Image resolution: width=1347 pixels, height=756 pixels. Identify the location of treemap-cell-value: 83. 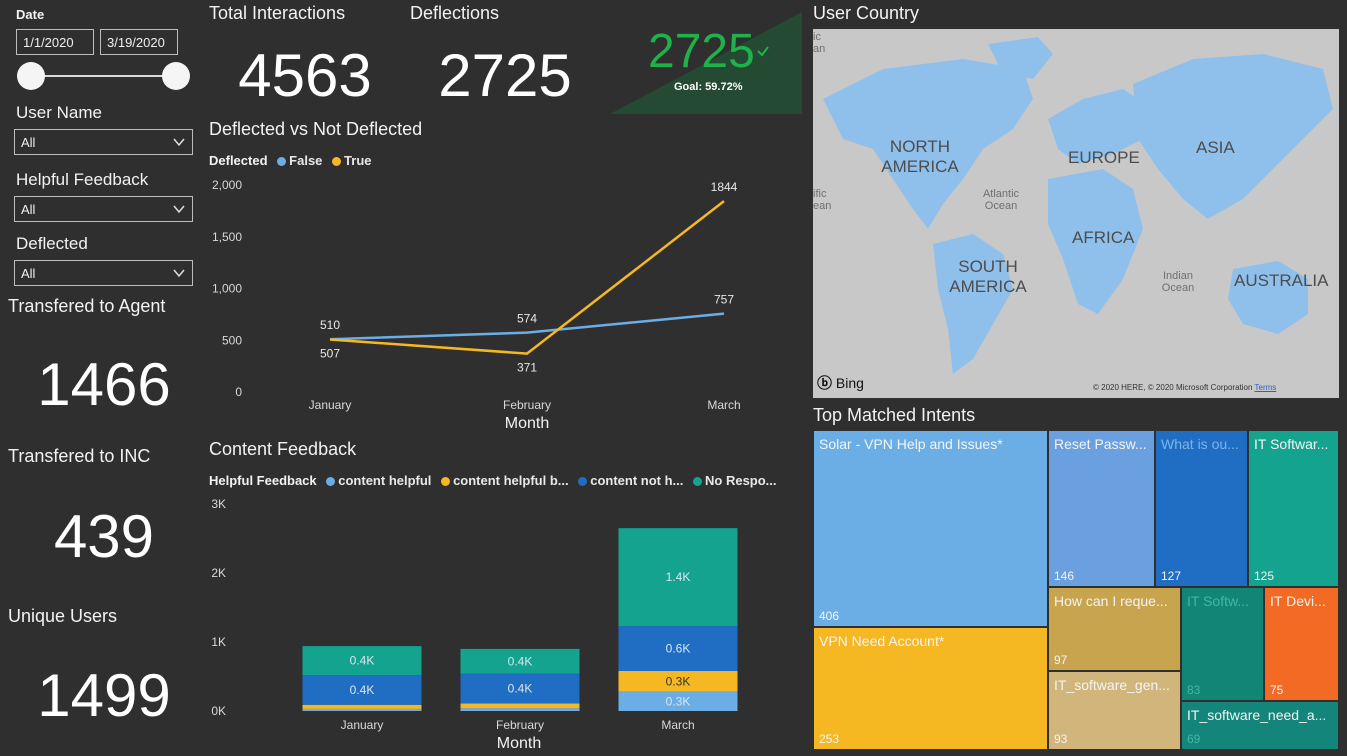
(1194, 690).